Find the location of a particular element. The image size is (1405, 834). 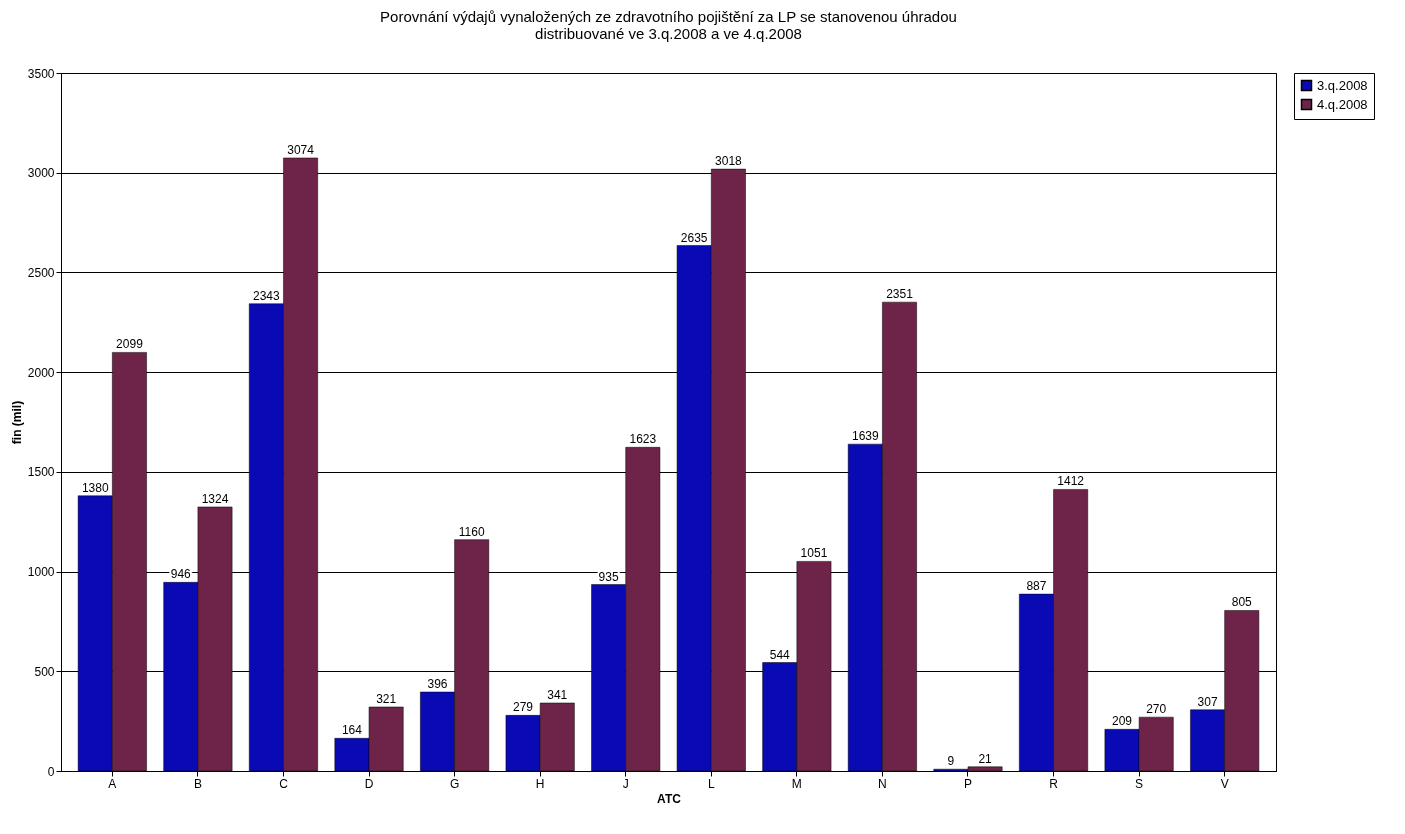

data-label: 1412 is located at coordinates (1071, 481).